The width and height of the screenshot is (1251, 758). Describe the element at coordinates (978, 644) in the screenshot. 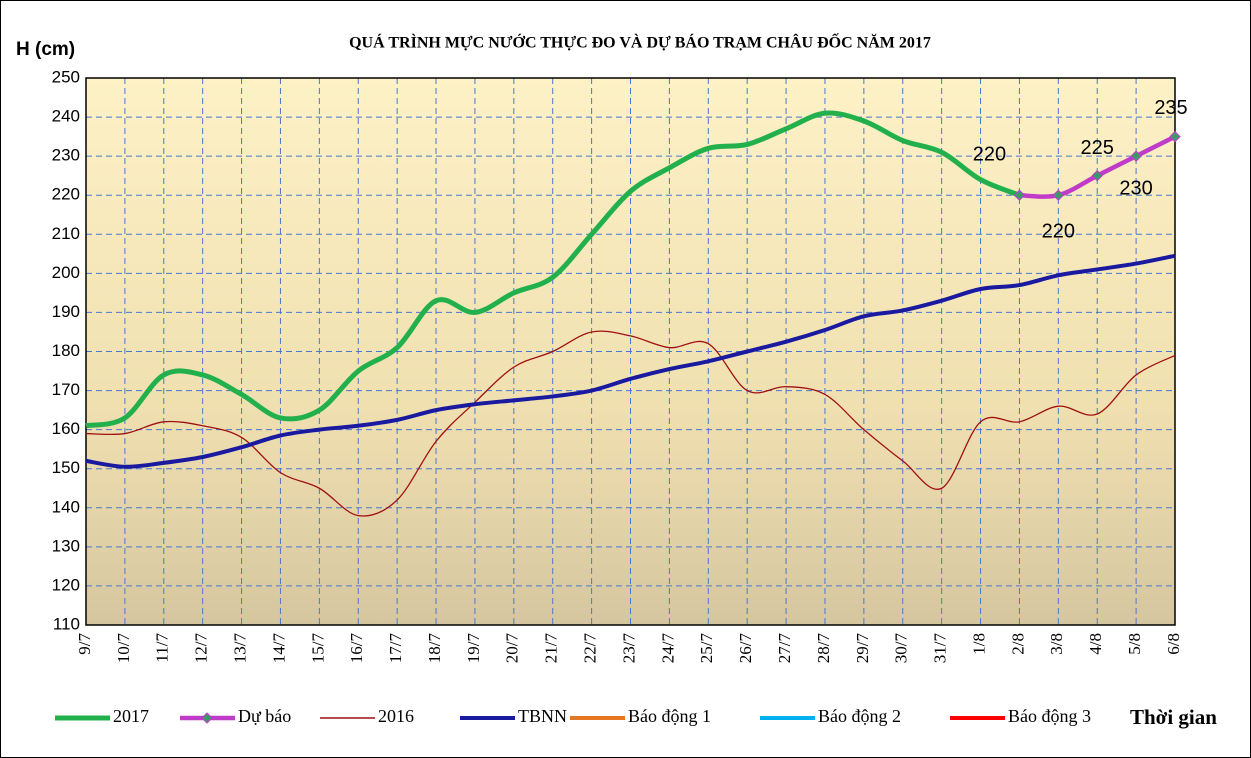

I see `x-tick-label: 1/8` at that location.